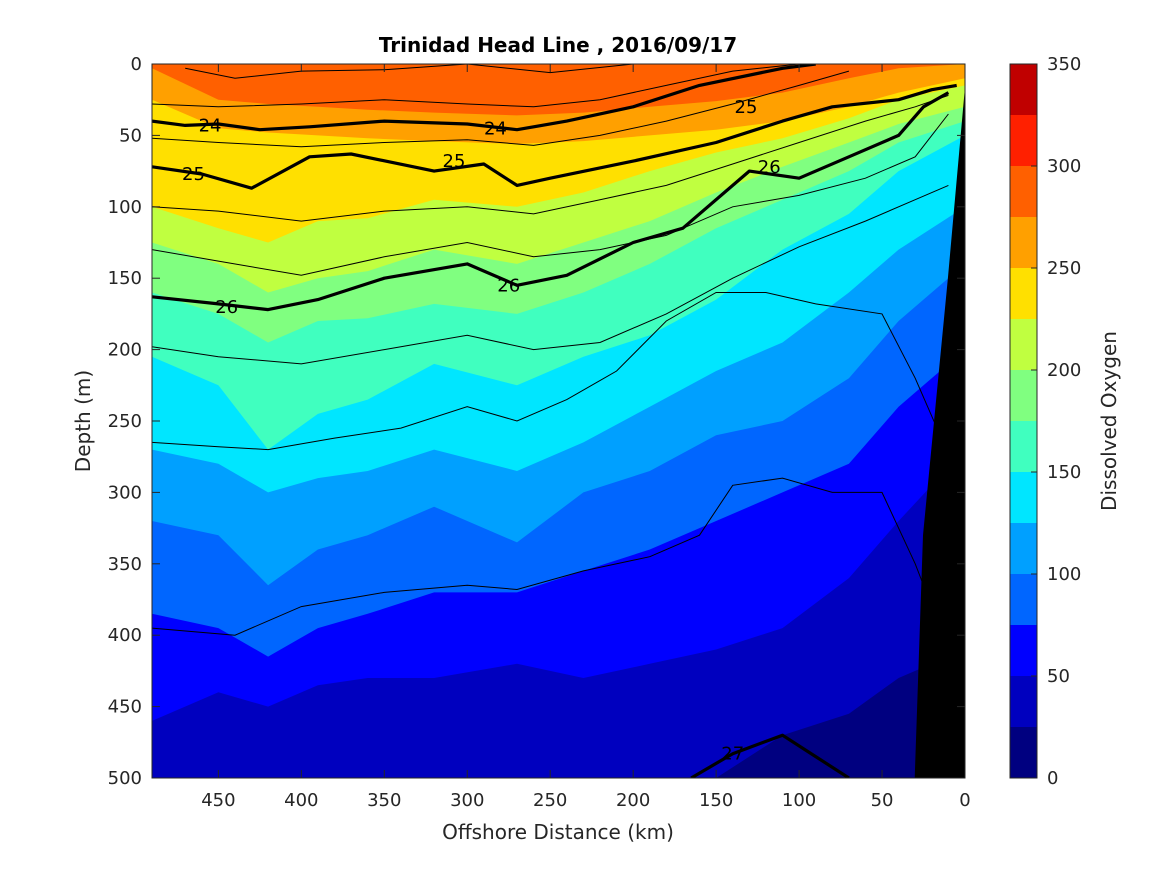  Describe the element at coordinates (558, 45) in the screenshot. I see `chart-title: Trinidad Head Line , 2016/09/17` at that location.